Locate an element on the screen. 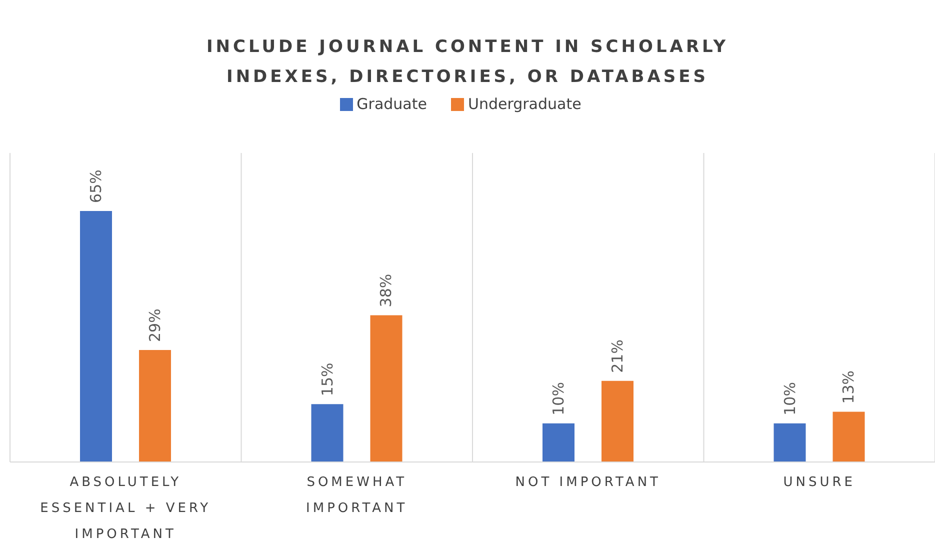 This screenshot has width=935, height=557. x-tick-label: UNSURE is located at coordinates (819, 482).